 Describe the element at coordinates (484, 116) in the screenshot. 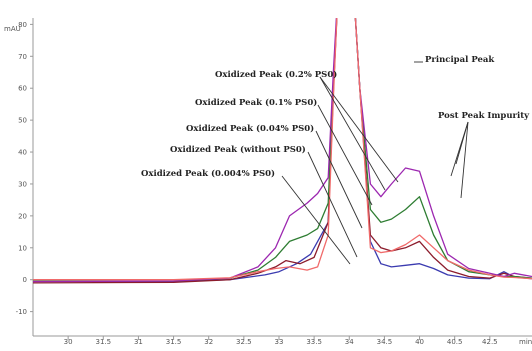

I see `annotation-label: Post Peak Impurity` at that location.